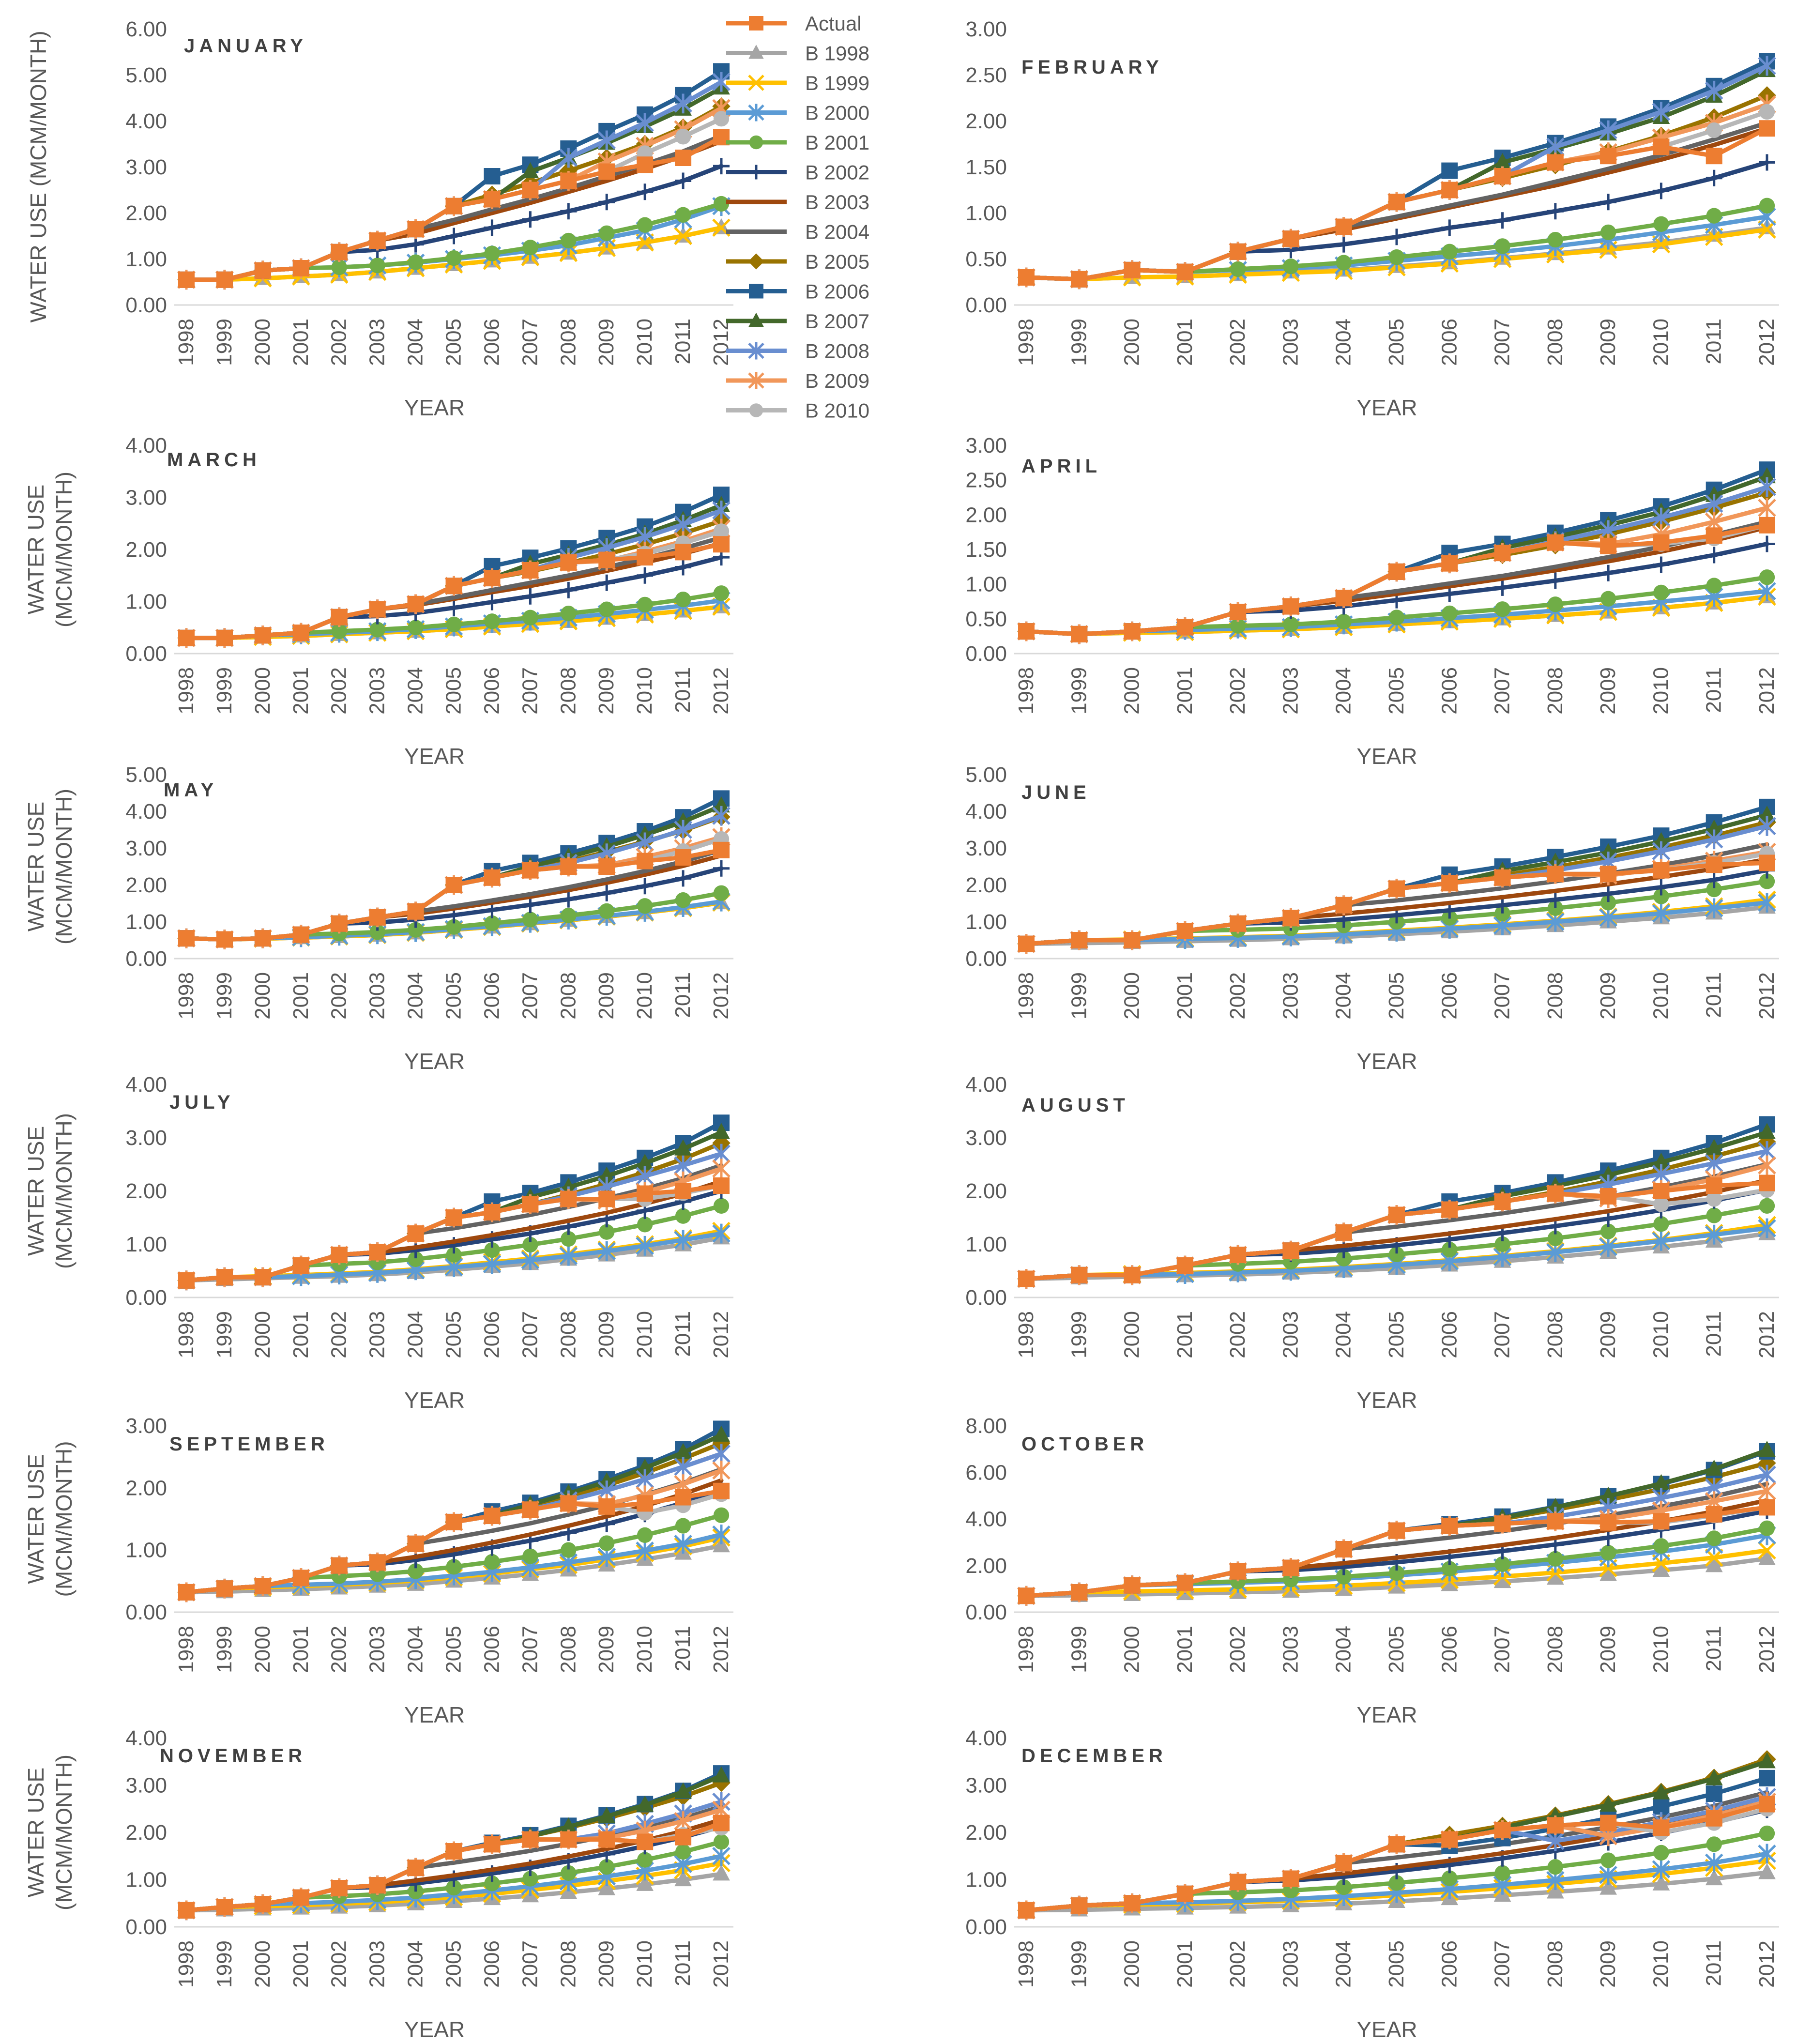  I want to click on x-tick-june-2003: 2003, so click(1290, 996).